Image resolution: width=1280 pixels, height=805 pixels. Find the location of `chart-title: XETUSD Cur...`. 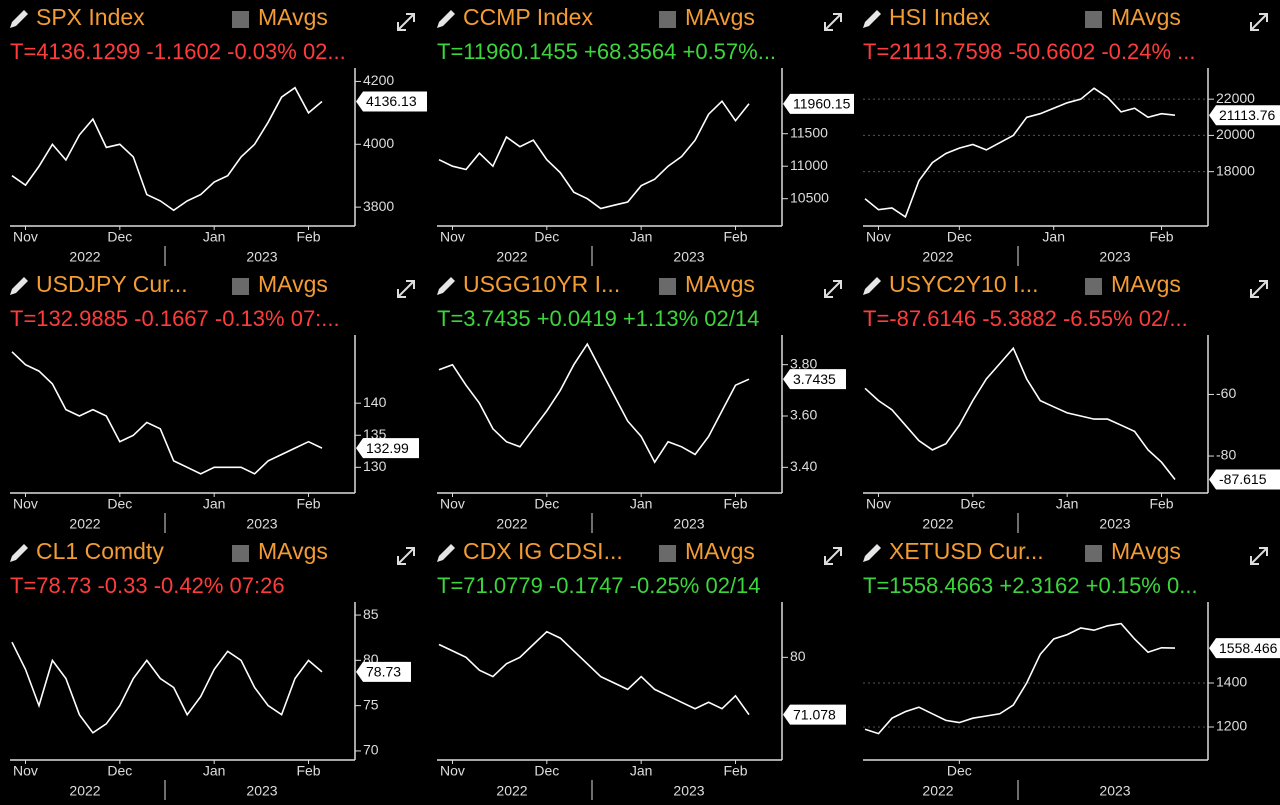

chart-title: XETUSD Cur... is located at coordinates (966, 551).